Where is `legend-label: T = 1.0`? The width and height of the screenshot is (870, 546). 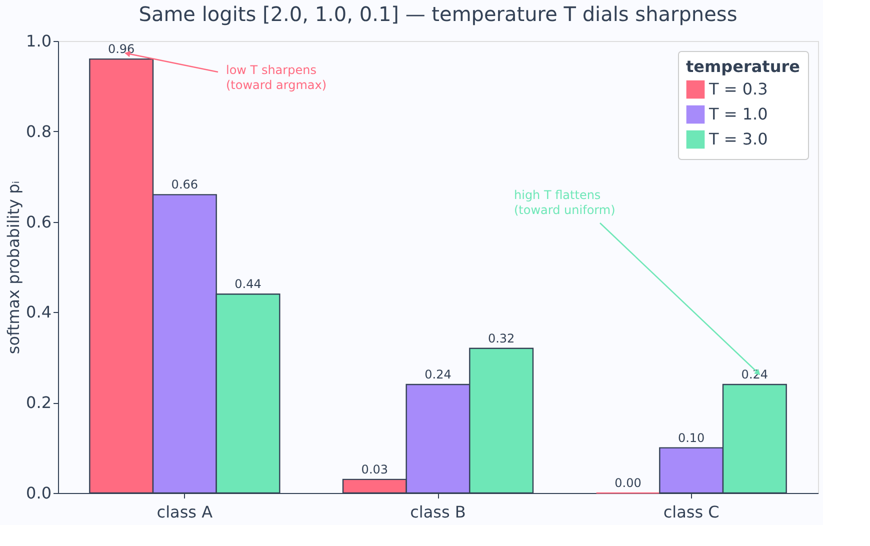 legend-label: T = 1.0 is located at coordinates (738, 114).